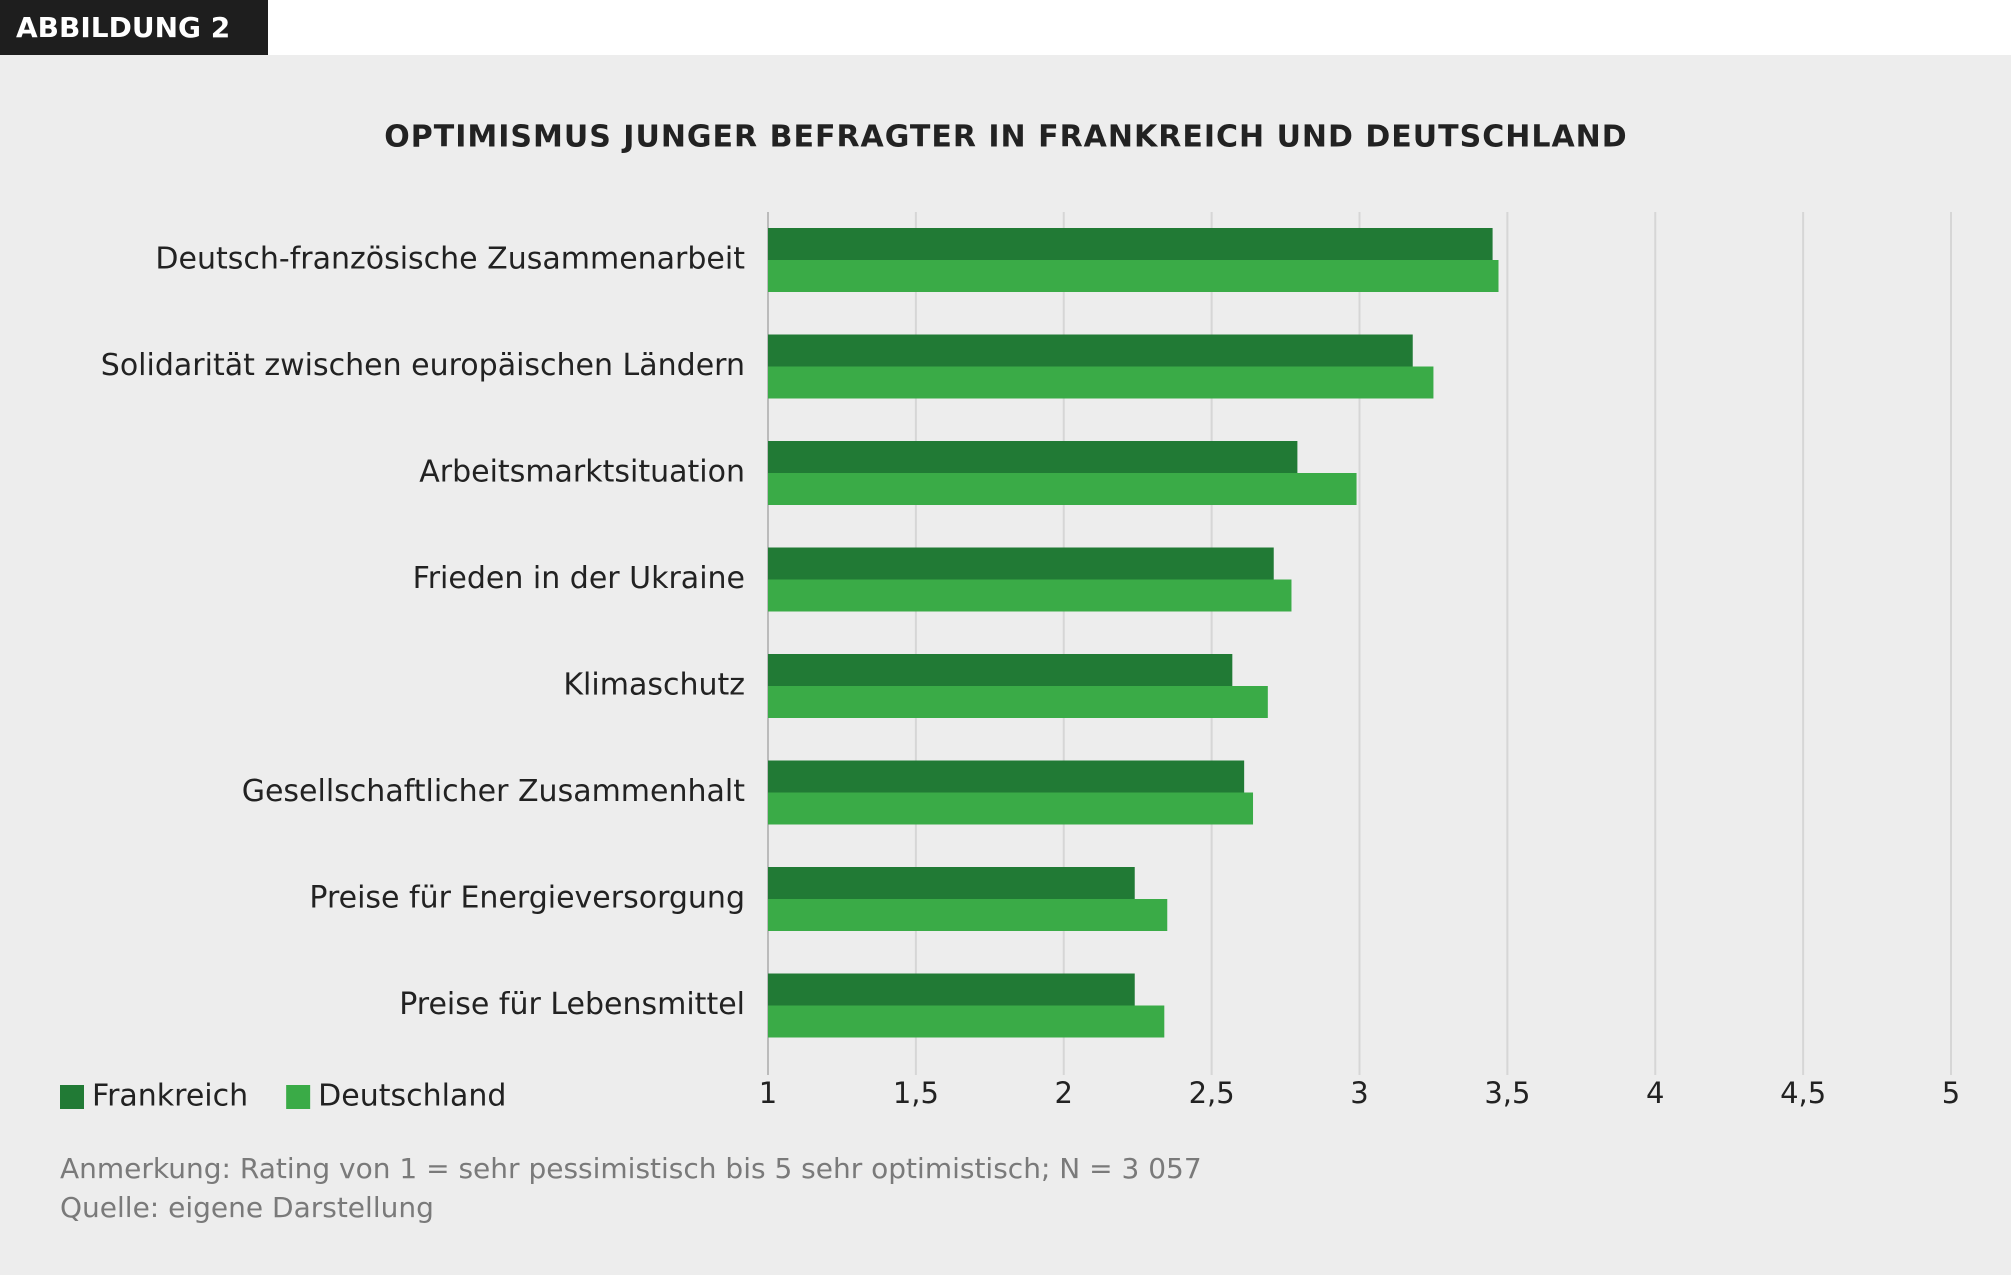  I want to click on x-tick-label: 1,5, so click(916, 1093).